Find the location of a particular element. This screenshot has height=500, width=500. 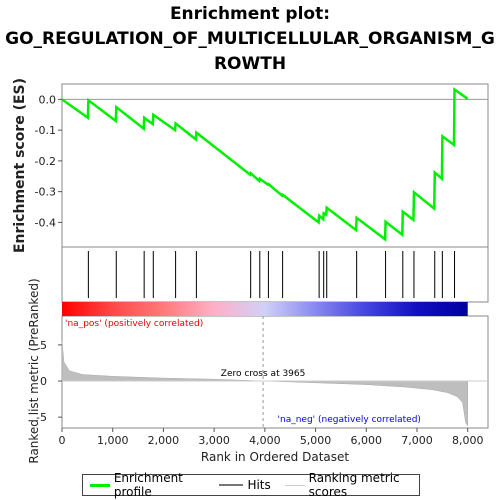

x-tick-label-5: 5,000 is located at coordinates (316, 440).